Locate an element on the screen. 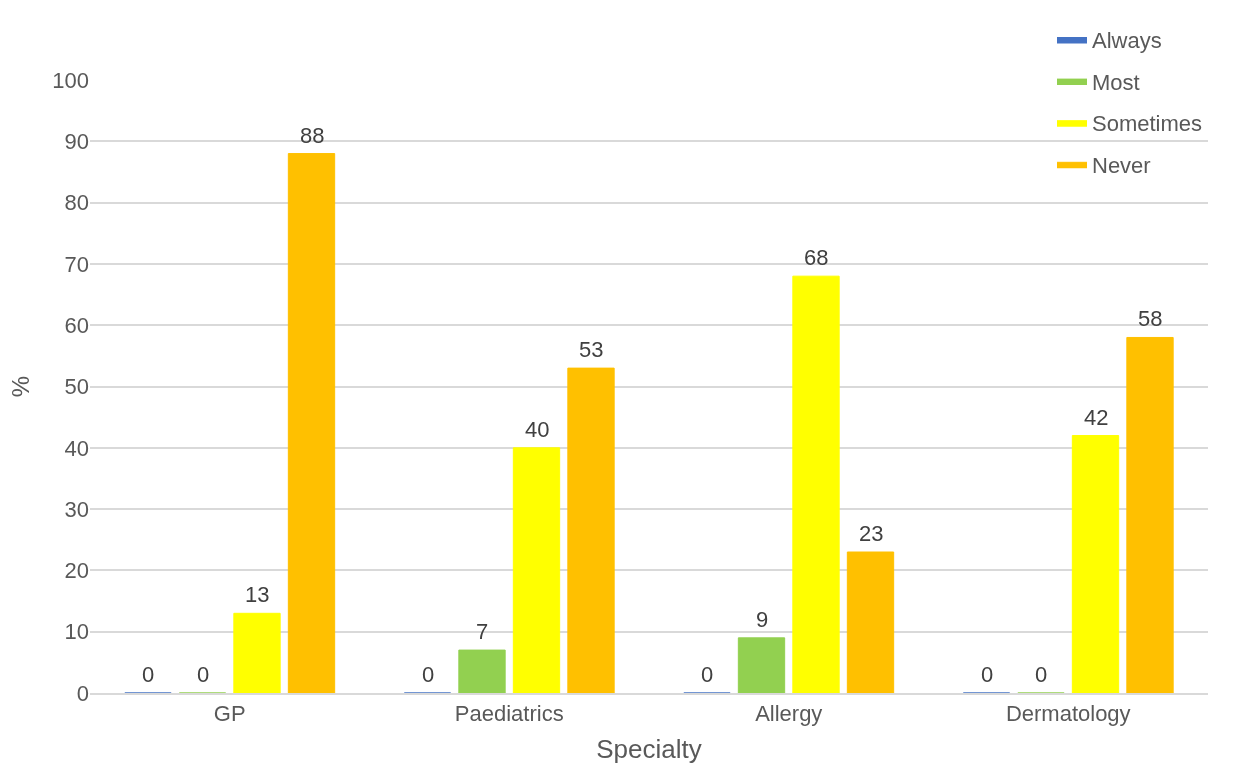  data-label: 13 is located at coordinates (257, 594).